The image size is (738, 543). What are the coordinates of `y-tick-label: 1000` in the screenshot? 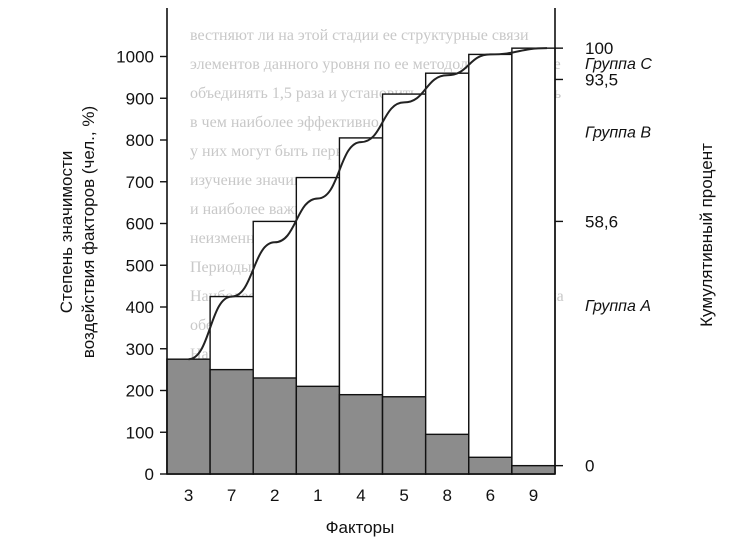 It's located at (135, 57).